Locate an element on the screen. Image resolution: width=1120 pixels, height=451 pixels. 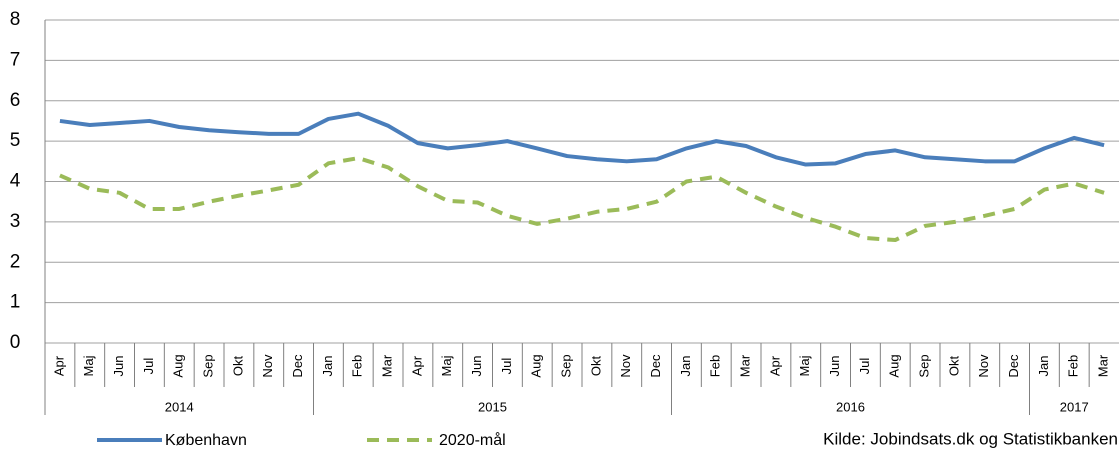
y-tick-label: 1 is located at coordinates (15, 302).